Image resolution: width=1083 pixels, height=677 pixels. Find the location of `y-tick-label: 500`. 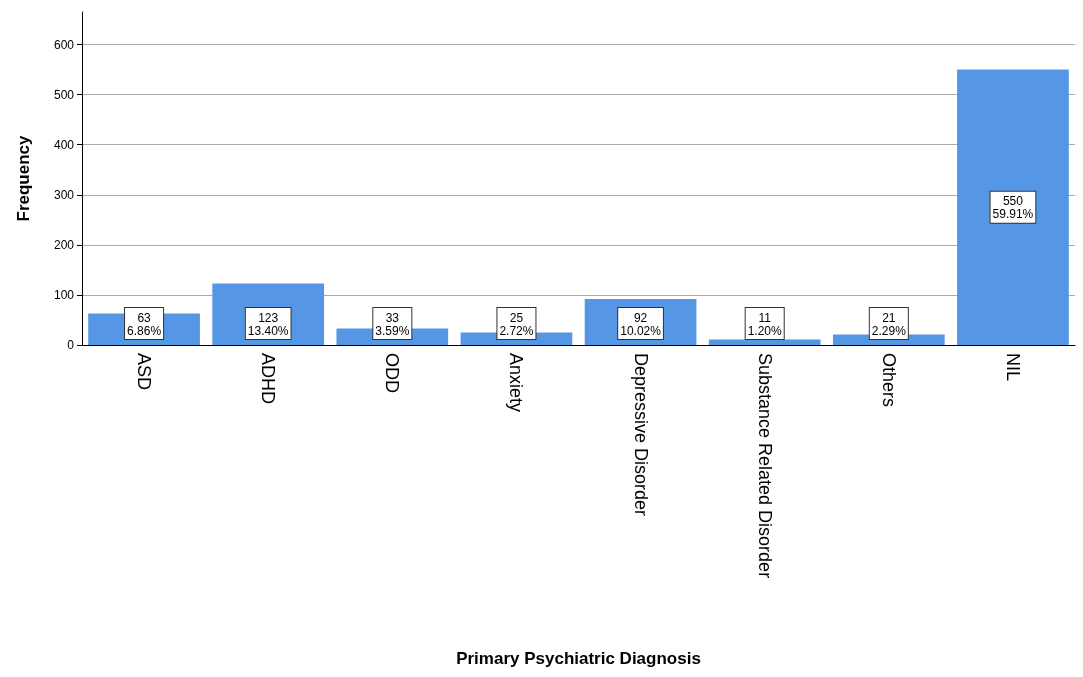

y-tick-label: 500 is located at coordinates (64, 94).